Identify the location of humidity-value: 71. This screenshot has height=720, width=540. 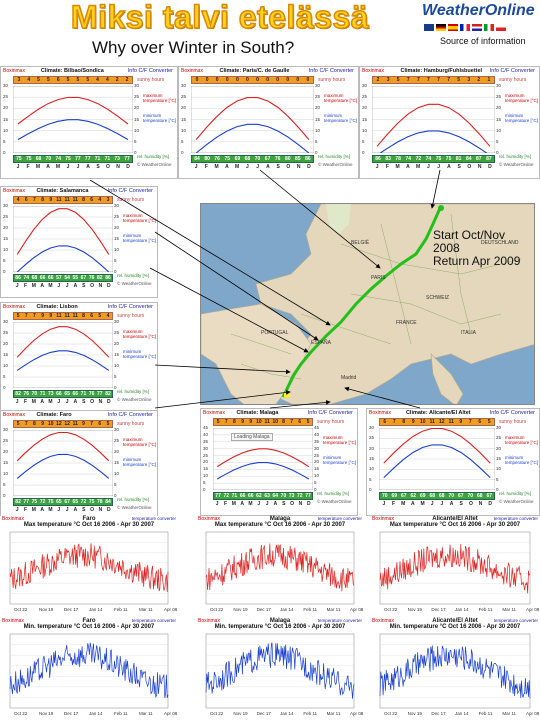
(42, 394).